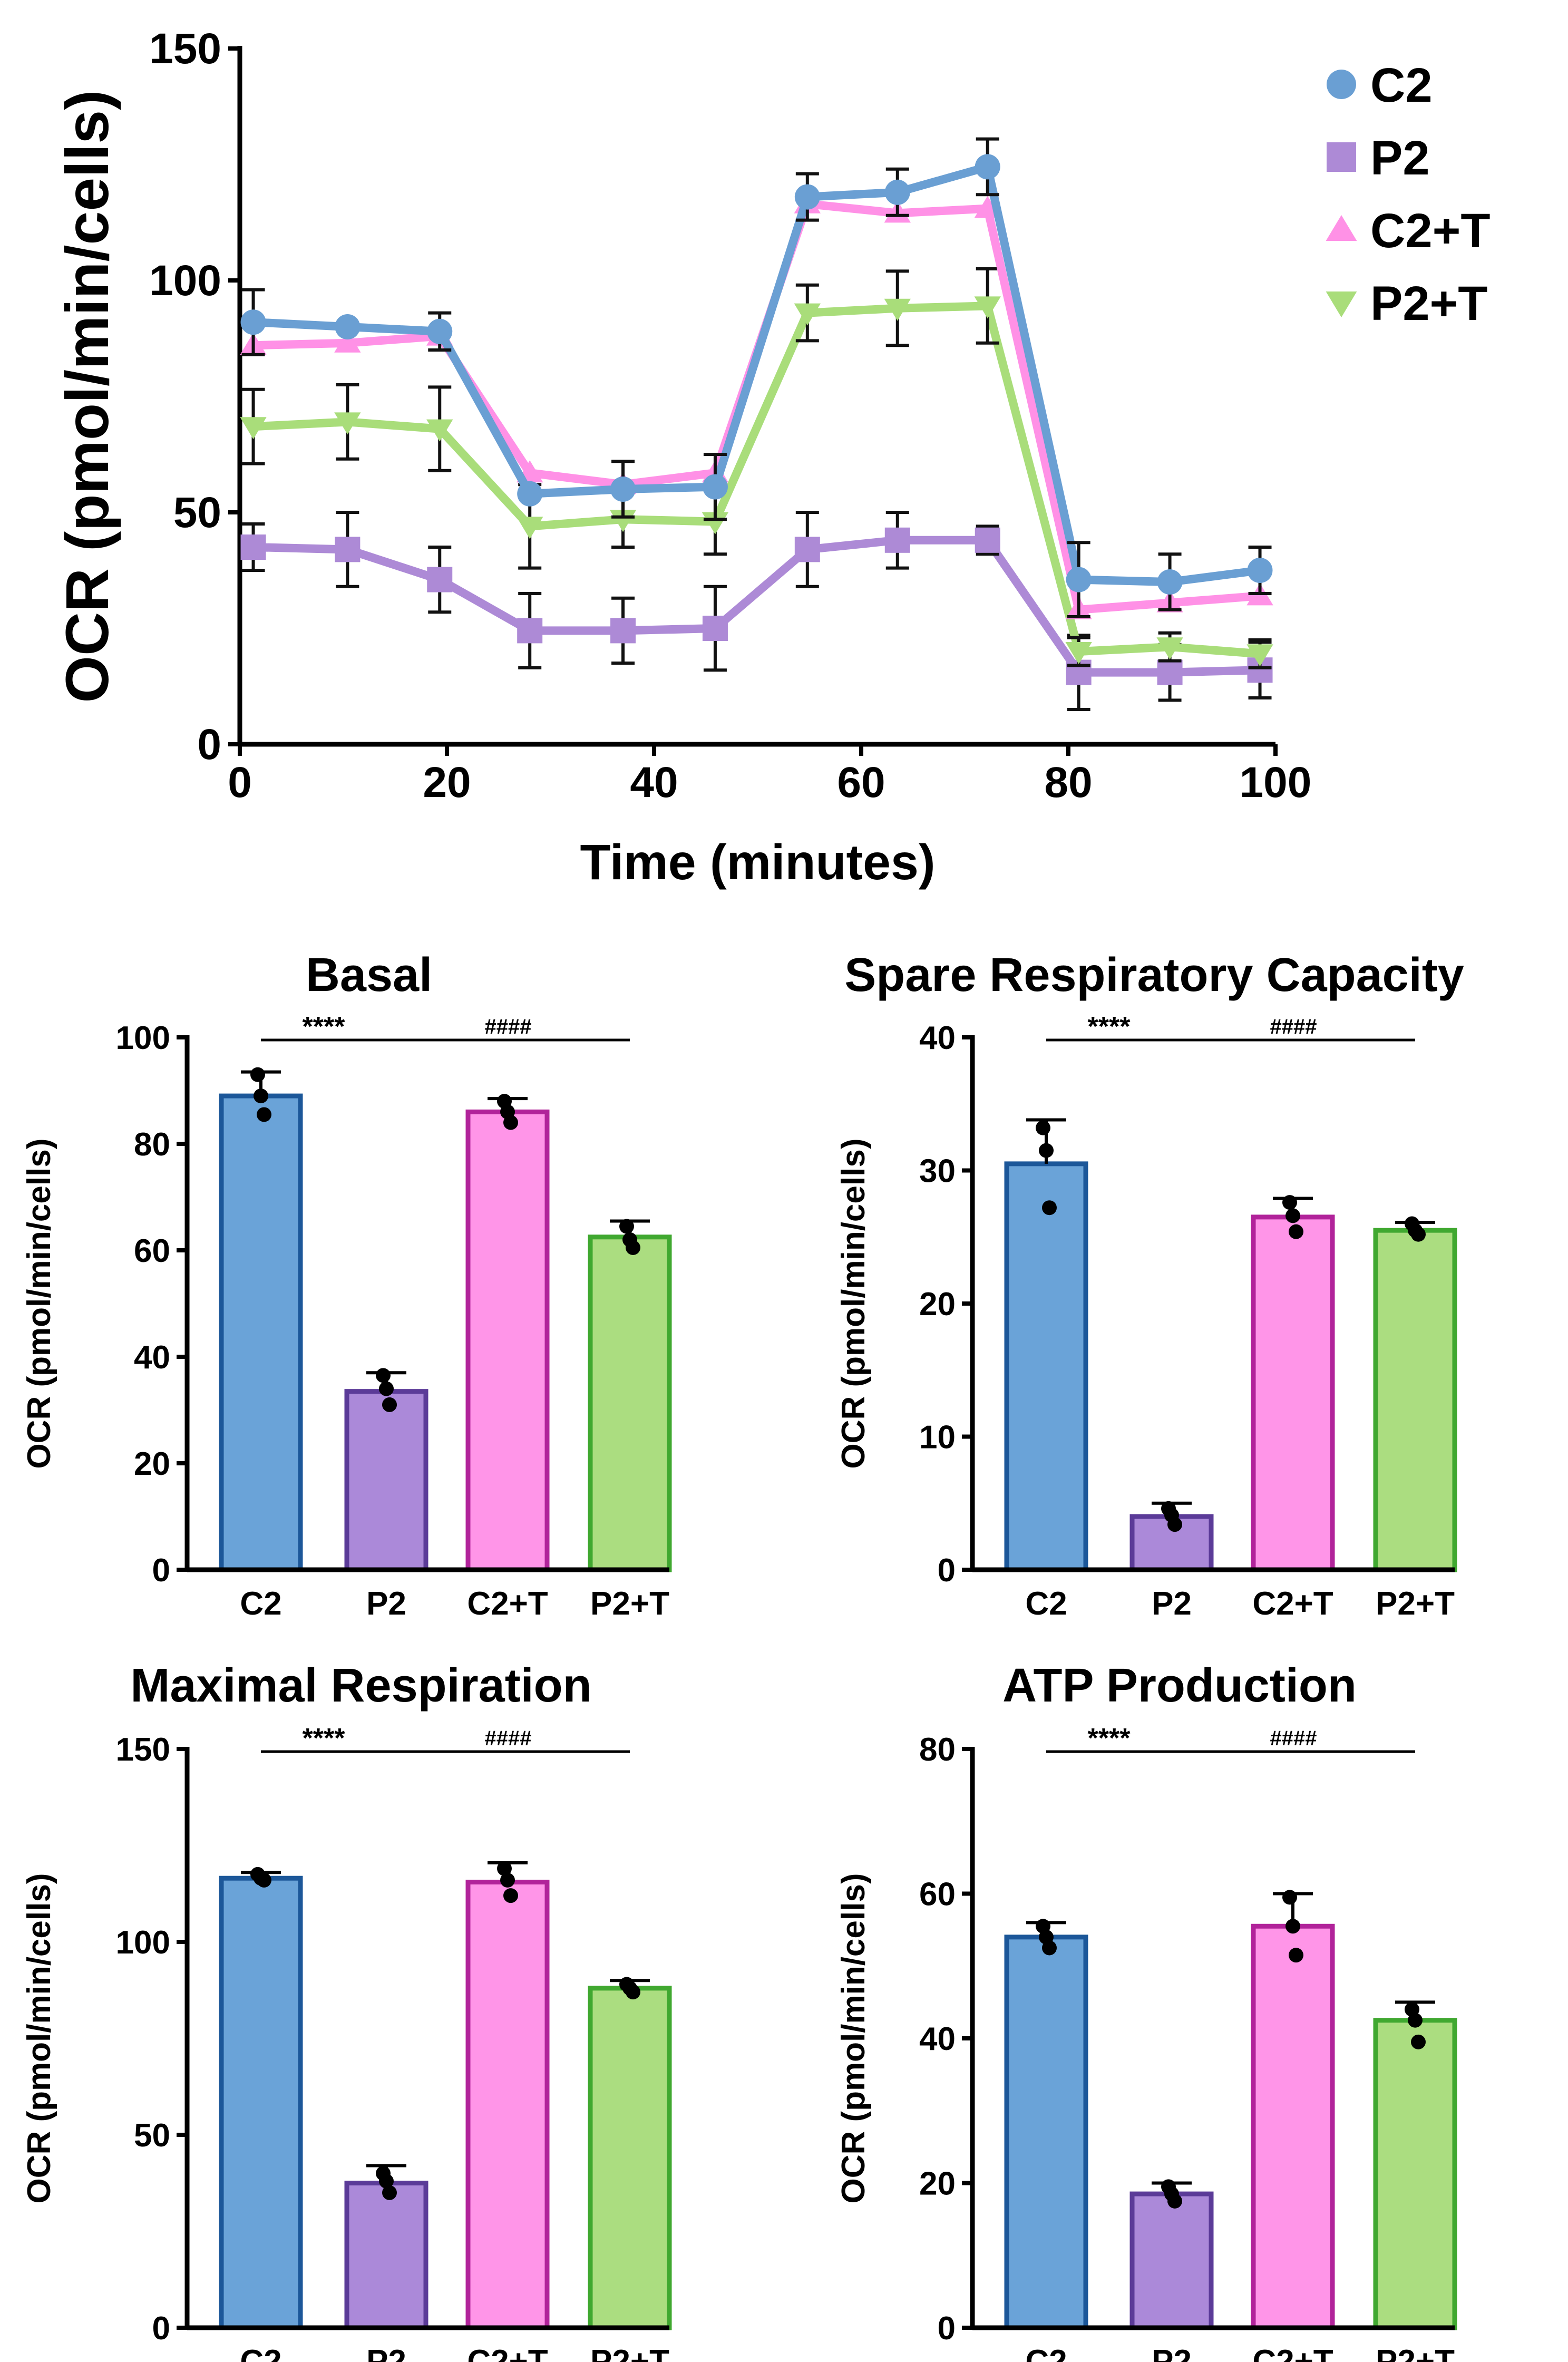 Image resolution: width=1568 pixels, height=2362 pixels. I want to click on significance-label: ****, so click(1109, 1027).